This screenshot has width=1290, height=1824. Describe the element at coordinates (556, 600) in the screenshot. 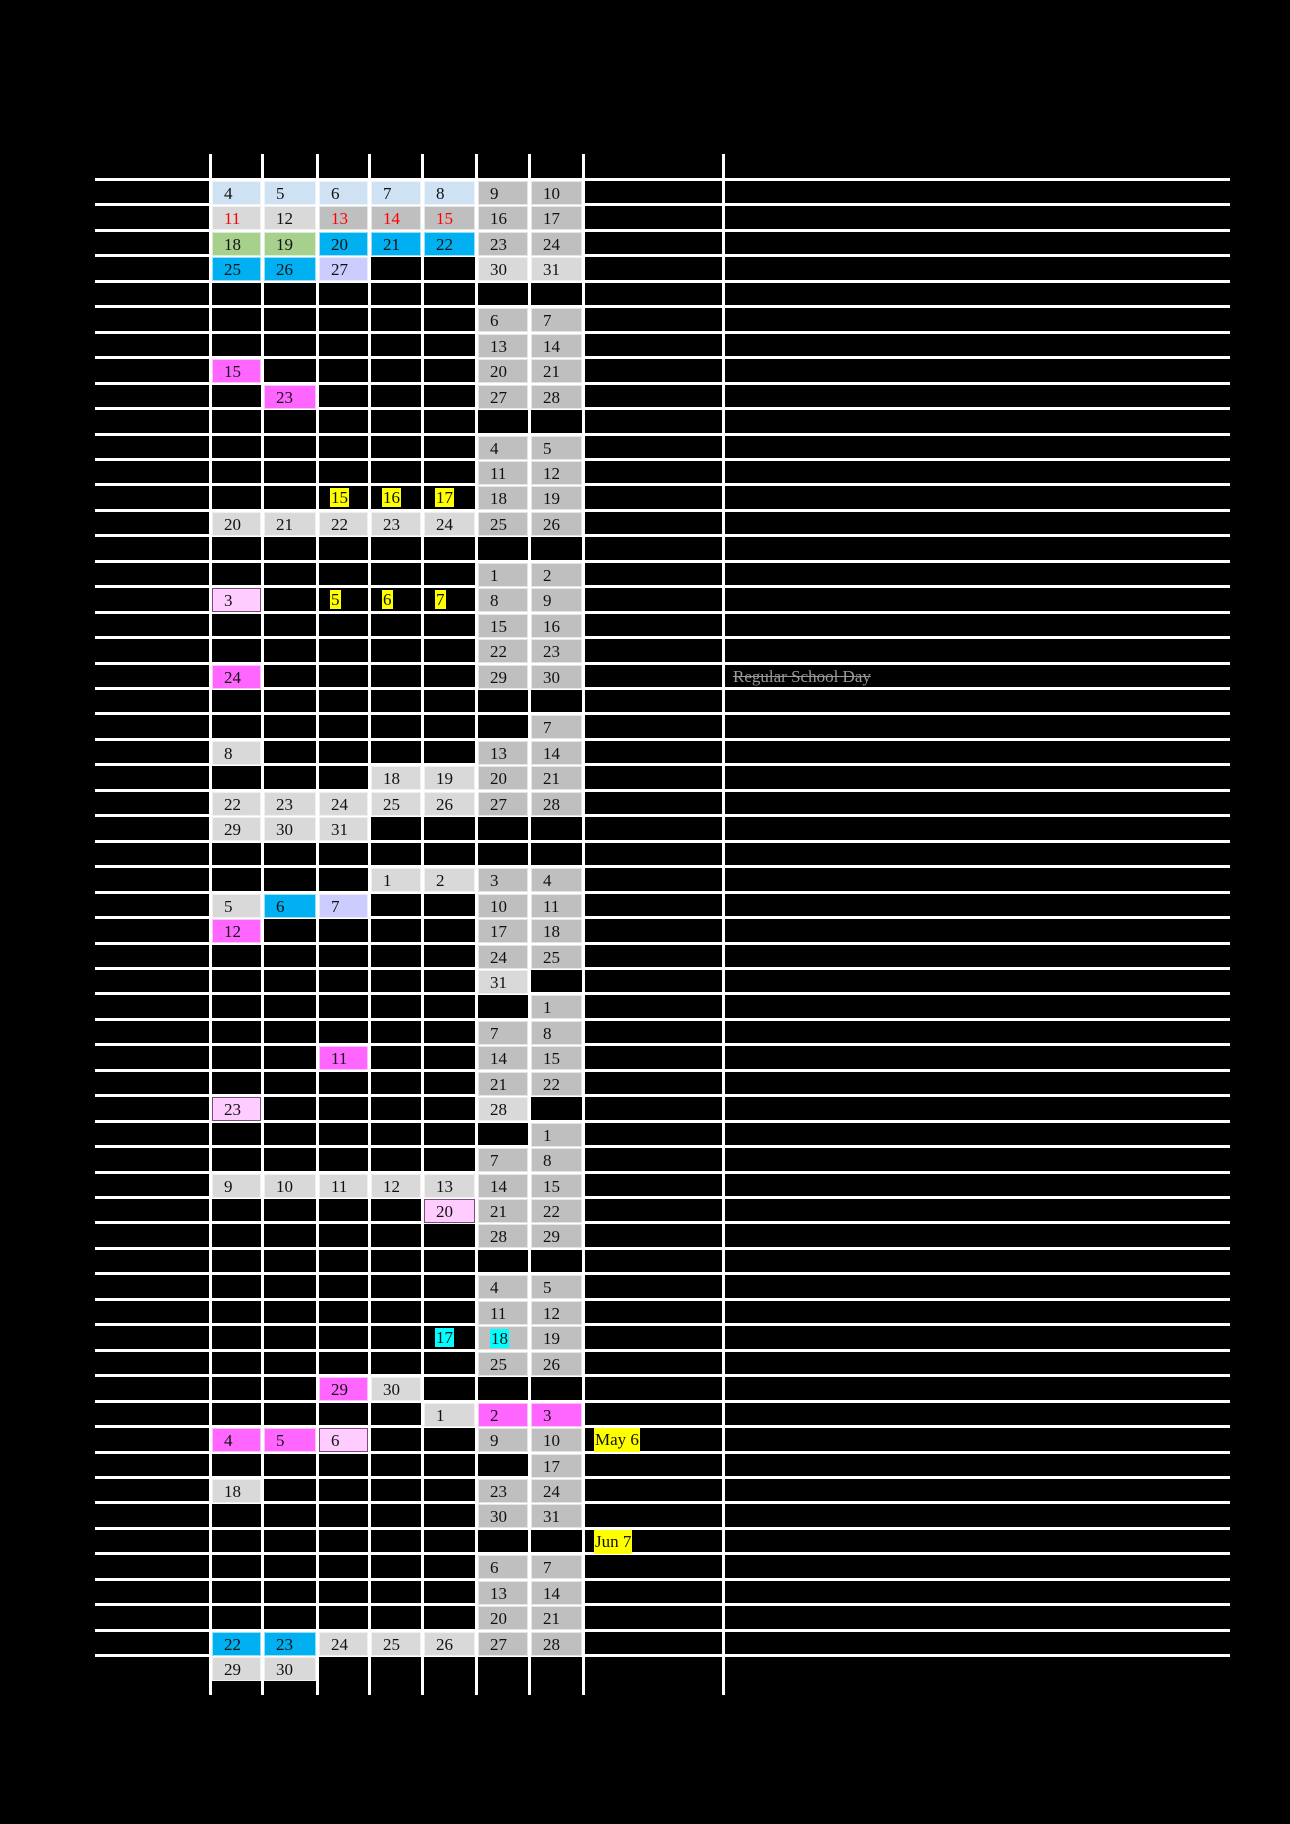

I see `calendar-day-cell: 9` at that location.